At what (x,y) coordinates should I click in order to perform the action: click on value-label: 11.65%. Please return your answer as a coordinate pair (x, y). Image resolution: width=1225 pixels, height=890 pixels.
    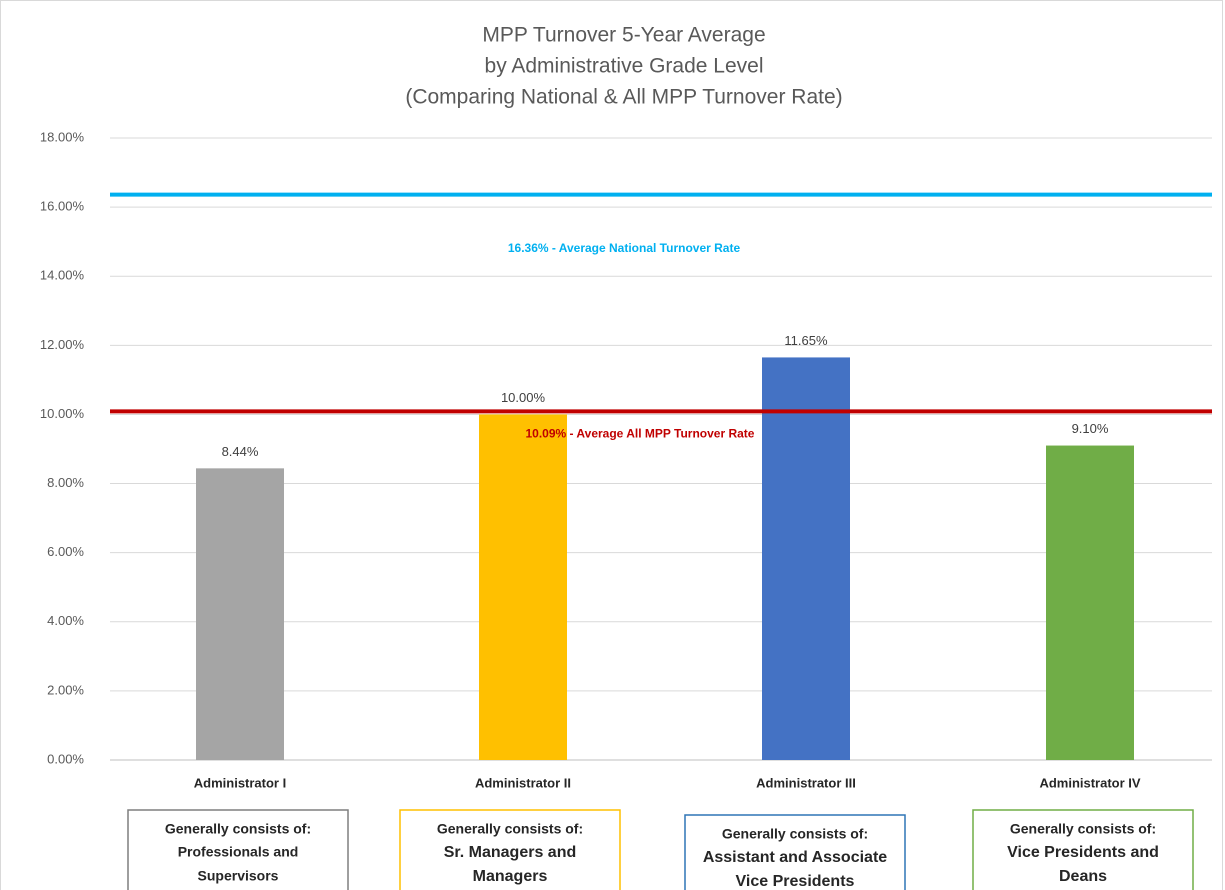
    Looking at the image, I should click on (806, 340).